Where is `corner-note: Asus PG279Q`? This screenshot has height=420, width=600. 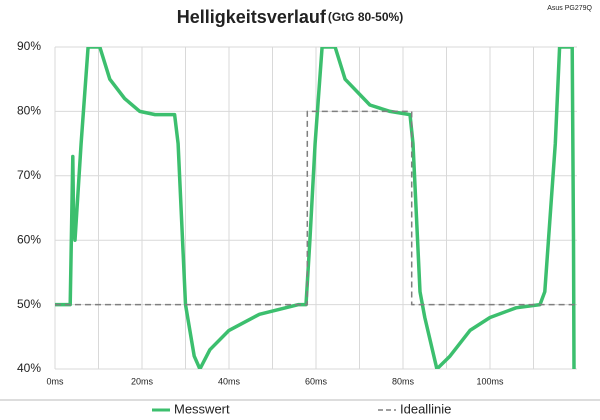 corner-note: Asus PG279Q is located at coordinates (569, 8).